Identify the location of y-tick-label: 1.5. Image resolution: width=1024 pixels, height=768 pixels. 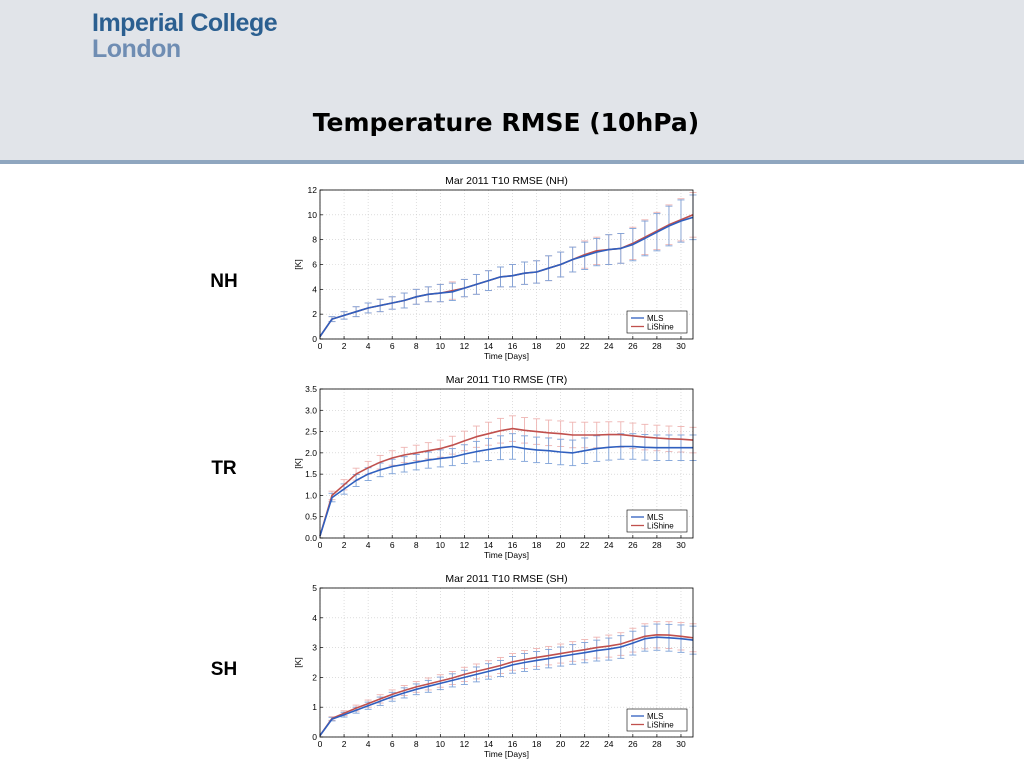
(311, 474).